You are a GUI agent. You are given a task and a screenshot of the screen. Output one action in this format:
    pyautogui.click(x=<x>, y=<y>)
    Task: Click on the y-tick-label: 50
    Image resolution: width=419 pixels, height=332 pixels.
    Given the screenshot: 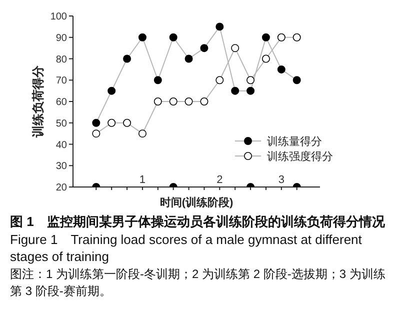 What is the action you would take?
    pyautogui.click(x=62, y=124)
    